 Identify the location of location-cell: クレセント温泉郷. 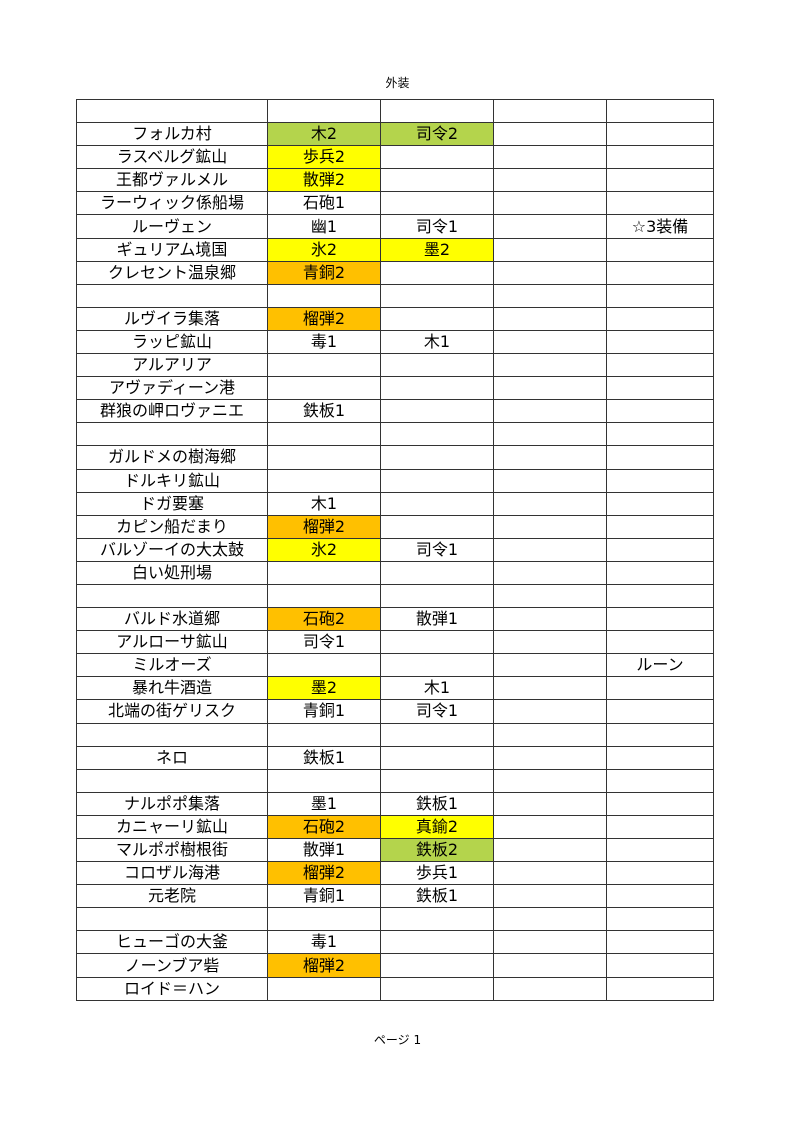
(172, 272).